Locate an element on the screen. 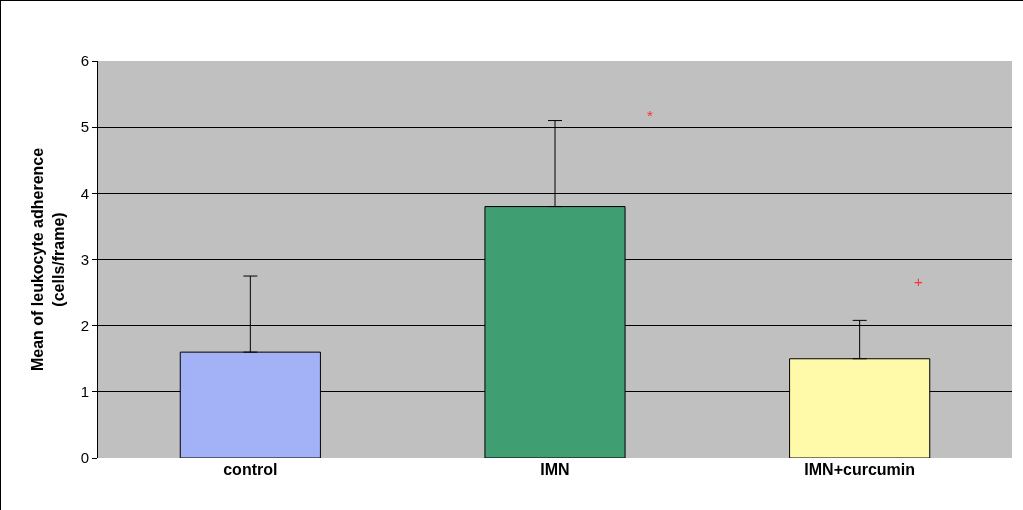  y-tick-label: 6 is located at coordinates (84, 61).